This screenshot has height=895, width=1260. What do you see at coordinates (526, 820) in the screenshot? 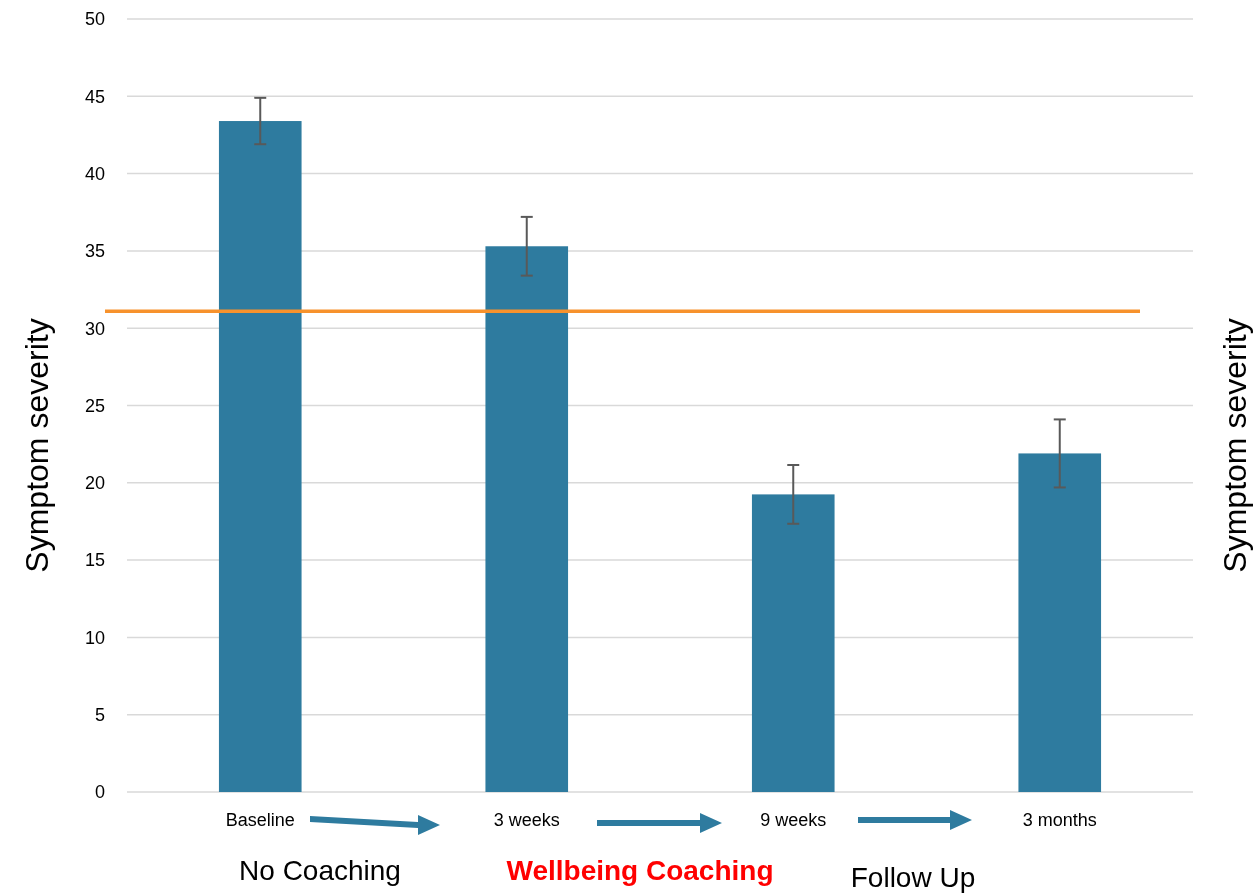
I see `x-tick-label: 3 weeks` at bounding box center [526, 820].